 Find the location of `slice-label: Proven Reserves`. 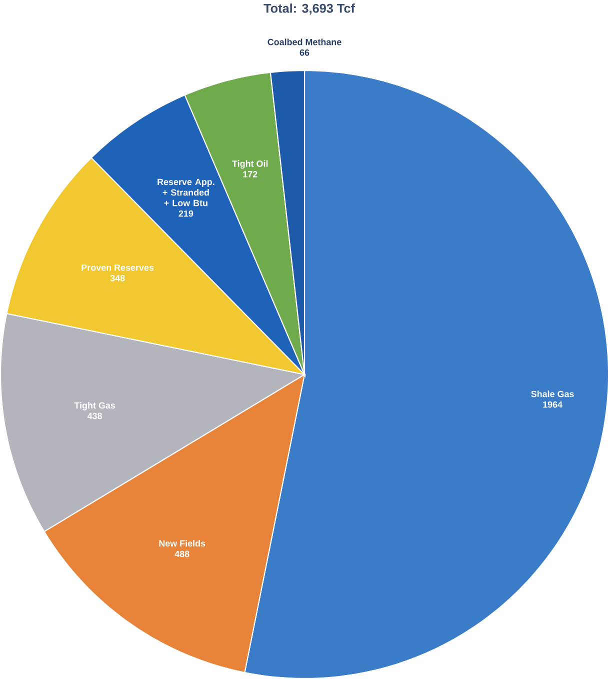

slice-label: Proven Reserves is located at coordinates (118, 267).